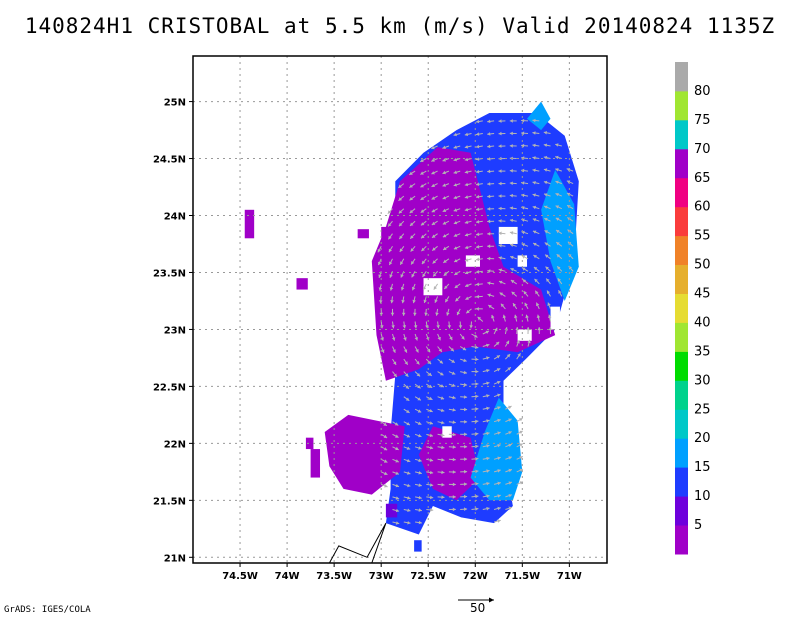 Image resolution: width=800 pixels, height=618 pixels. I want to click on x-tick-label: 71W, so click(569, 576).